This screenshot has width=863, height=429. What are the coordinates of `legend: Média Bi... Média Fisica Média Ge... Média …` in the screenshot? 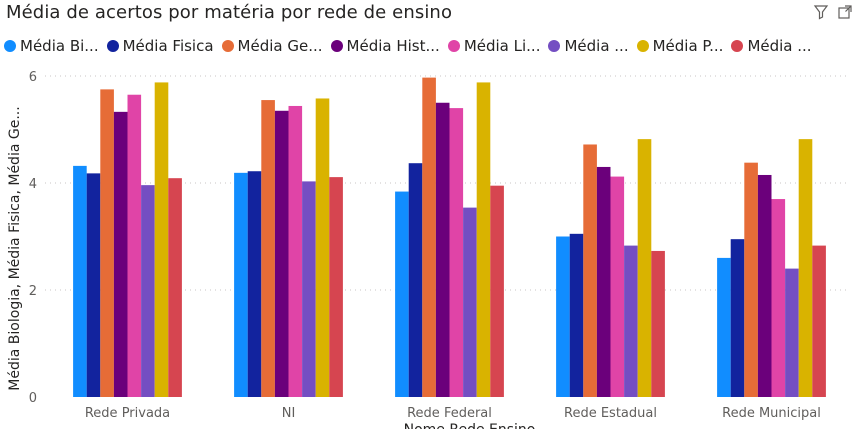 It's located at (408, 46).